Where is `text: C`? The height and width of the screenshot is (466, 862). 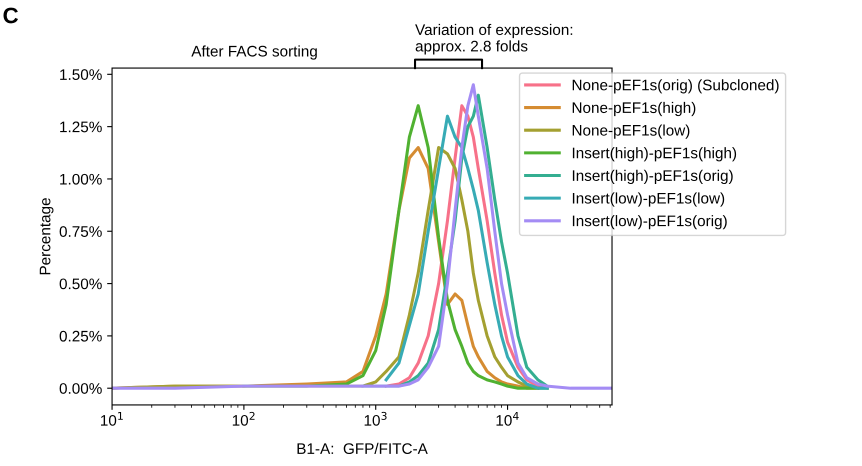
text: C is located at coordinates (11, 16).